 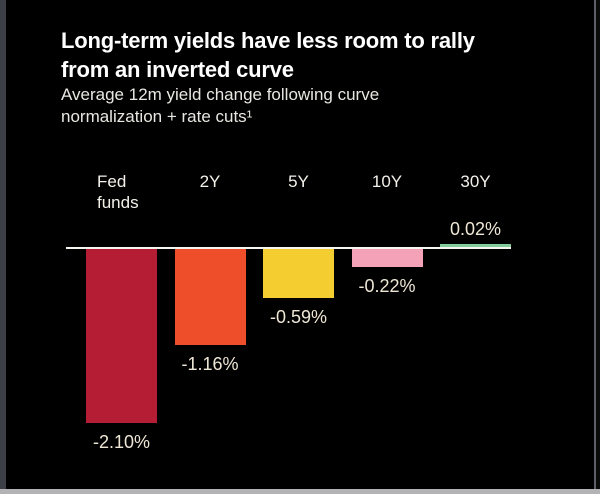 What do you see at coordinates (387, 286) in the screenshot?
I see `value-label: -0.22%` at bounding box center [387, 286].